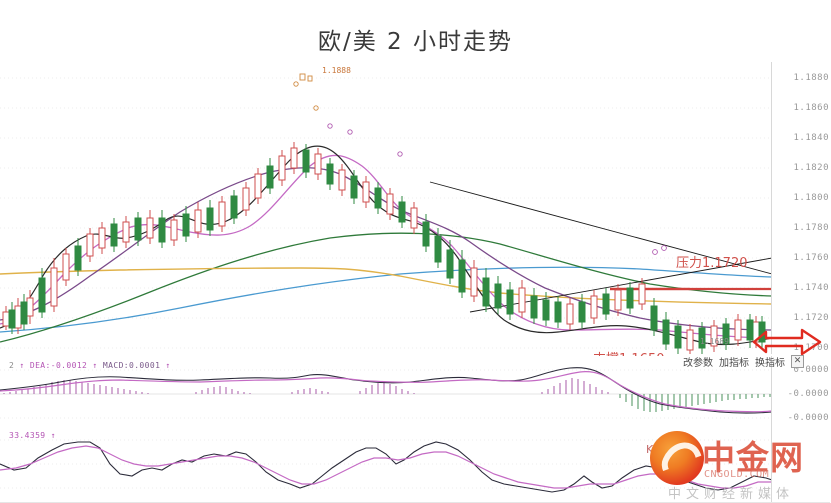 The width and height of the screenshot is (831, 503). I want to click on indicator-toolbar: 改参数 加指标 换指标 ✕, so click(743, 361).